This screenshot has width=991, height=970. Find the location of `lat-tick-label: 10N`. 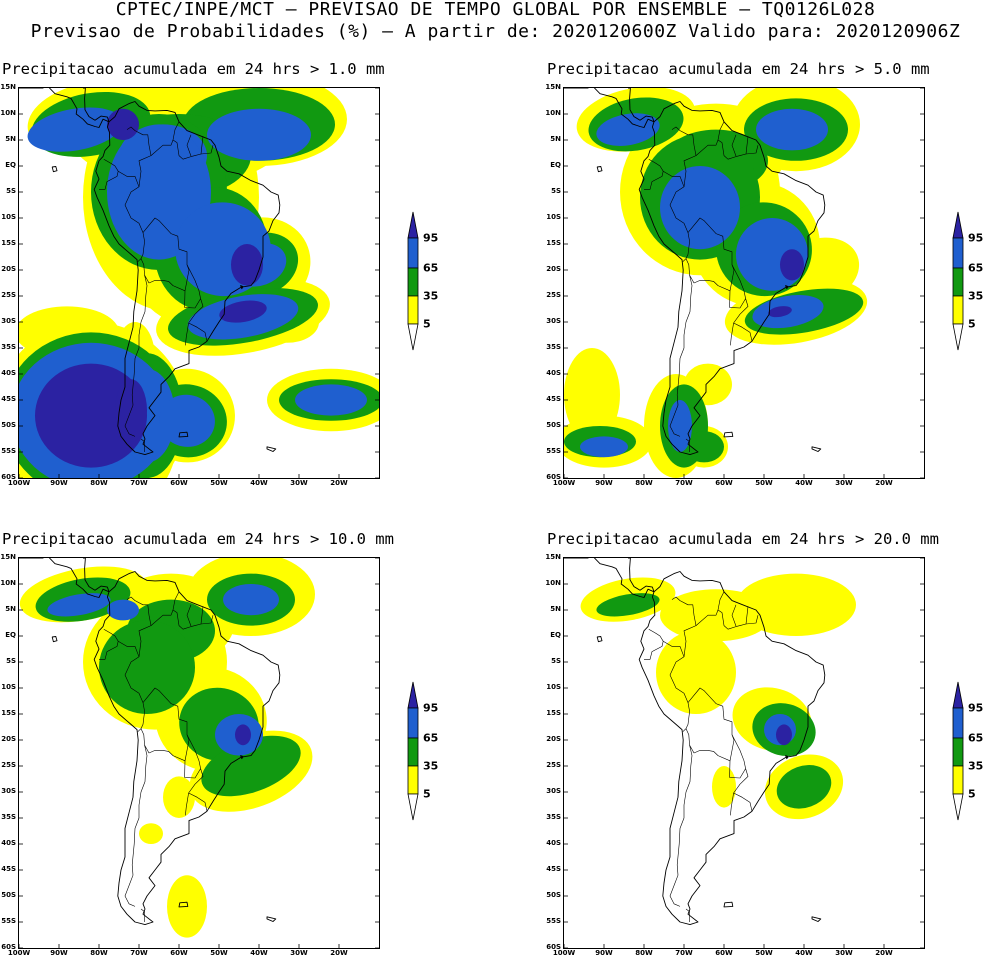

lat-tick-label: 10N is located at coordinates (553, 113).